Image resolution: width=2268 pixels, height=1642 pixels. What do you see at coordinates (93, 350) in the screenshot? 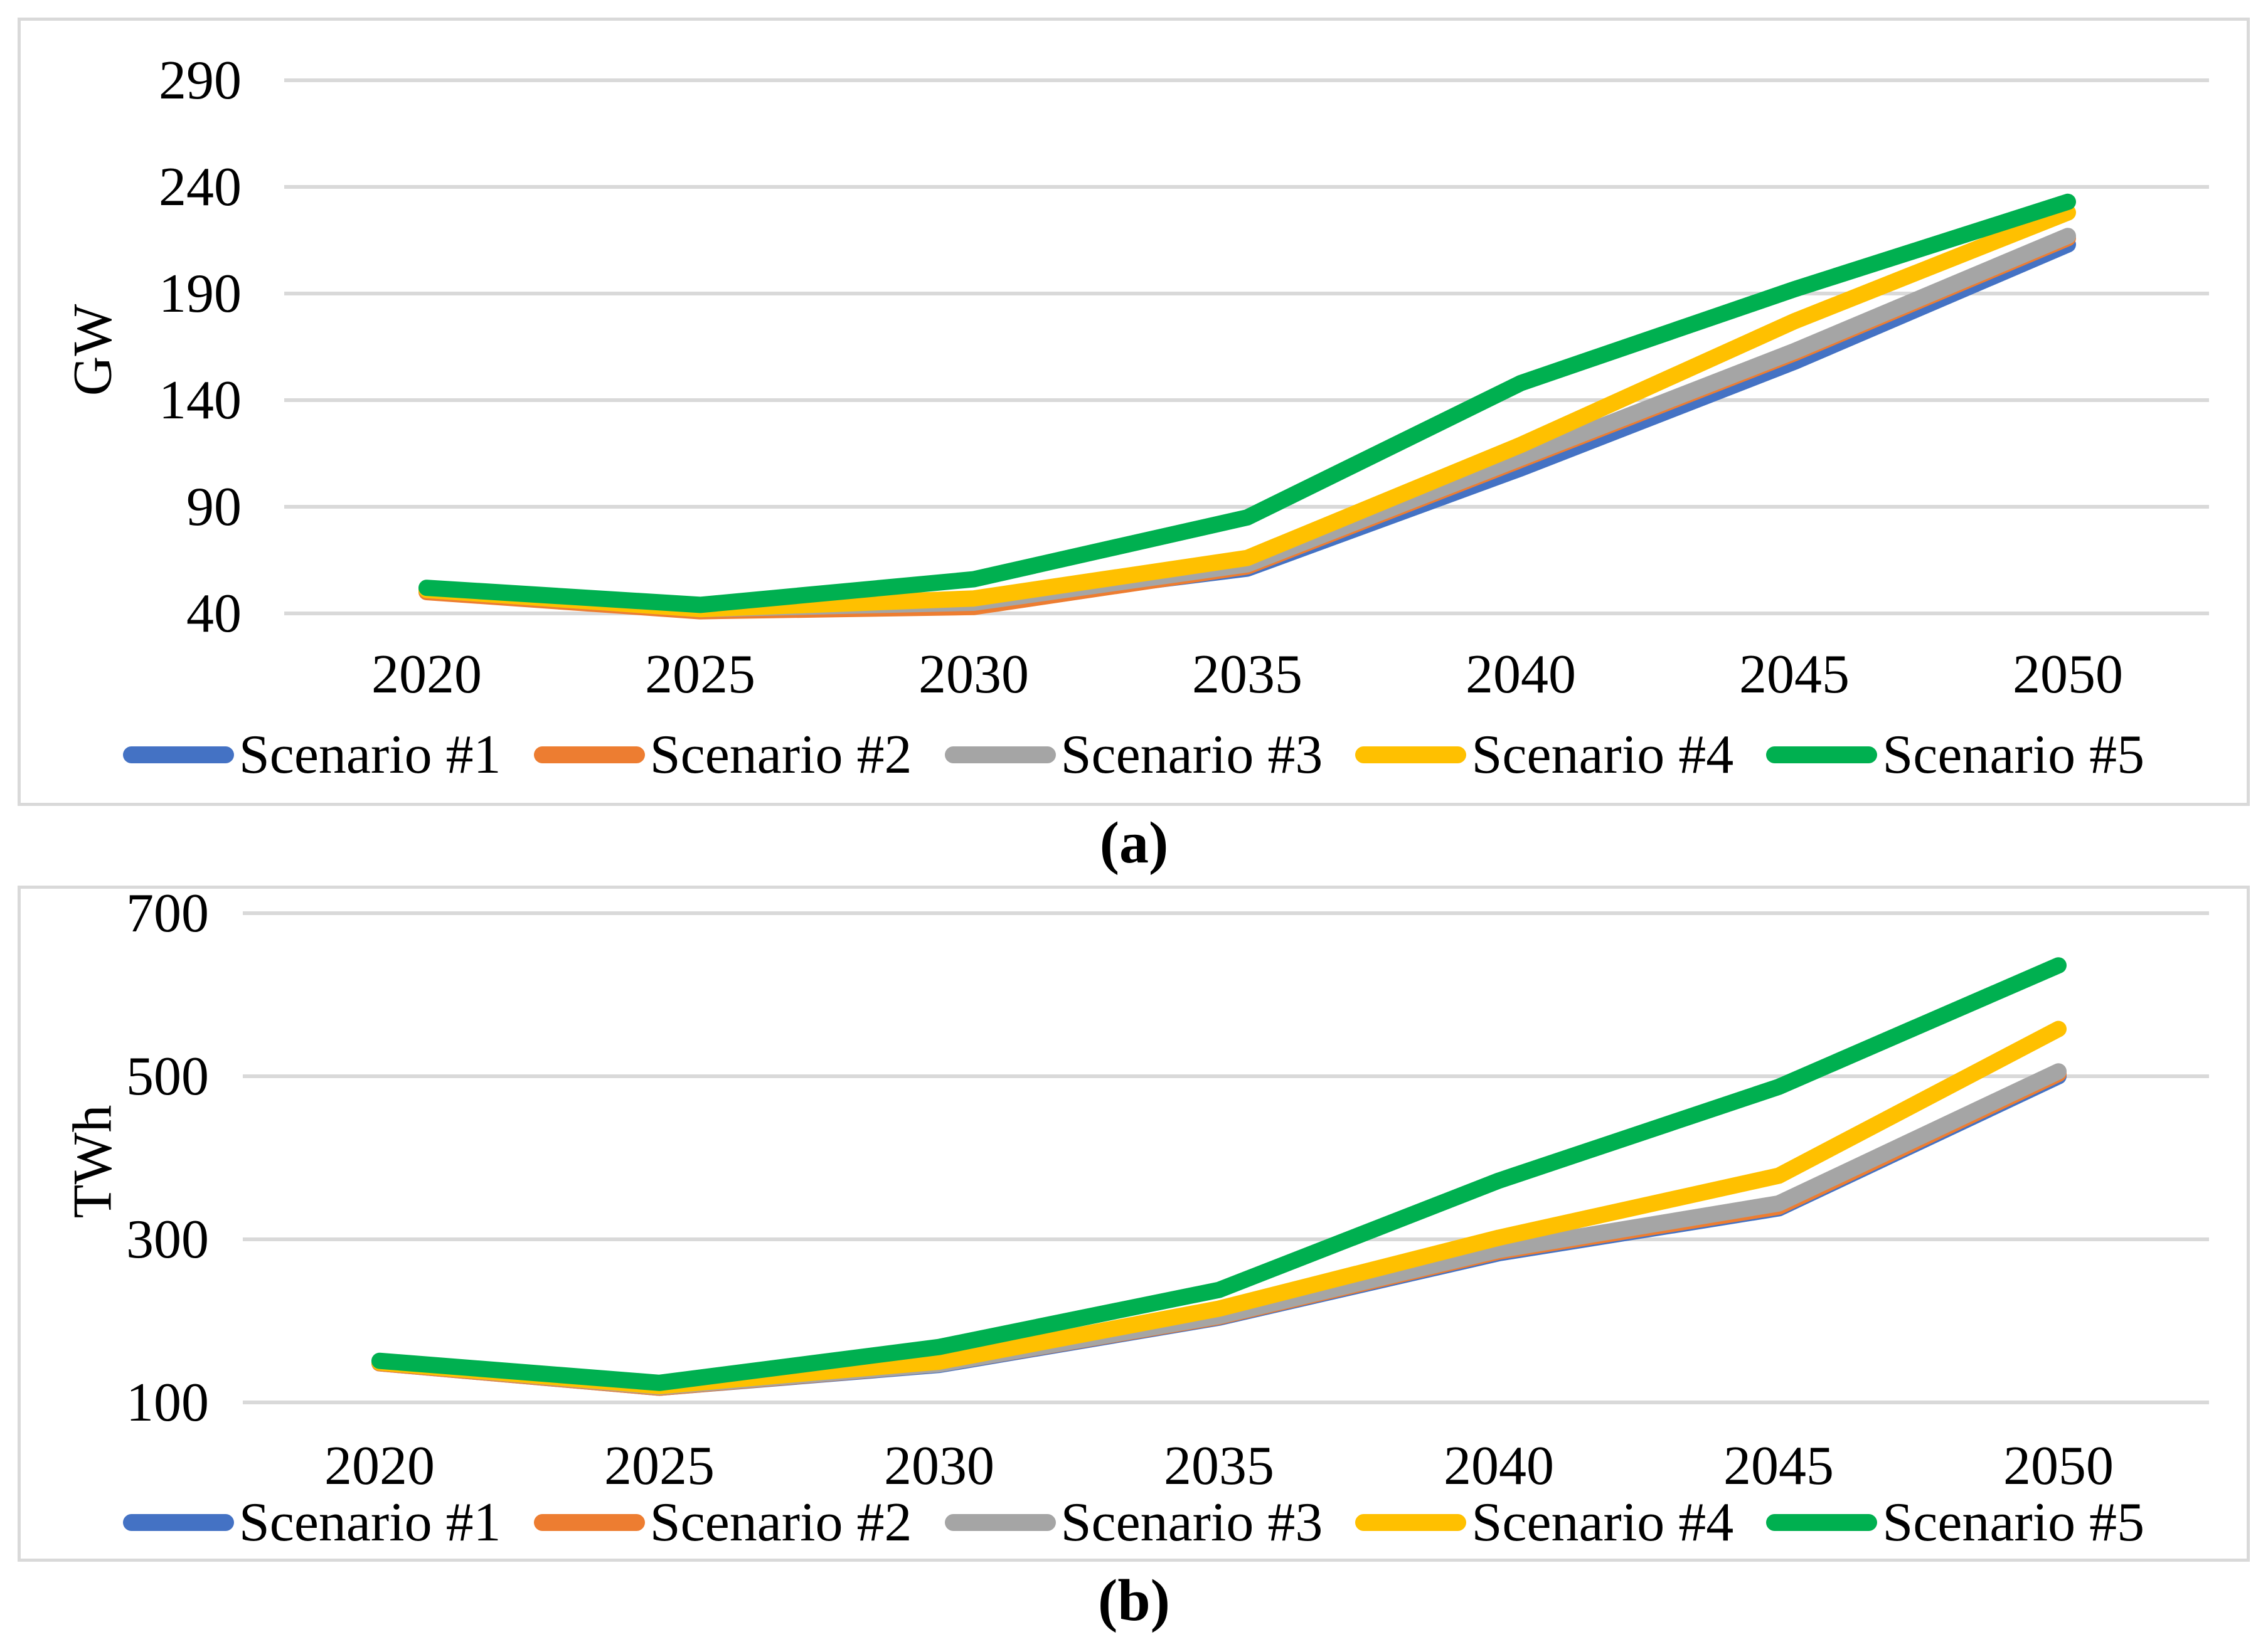
I see `chart-a-y-axis-title: GW` at bounding box center [93, 350].